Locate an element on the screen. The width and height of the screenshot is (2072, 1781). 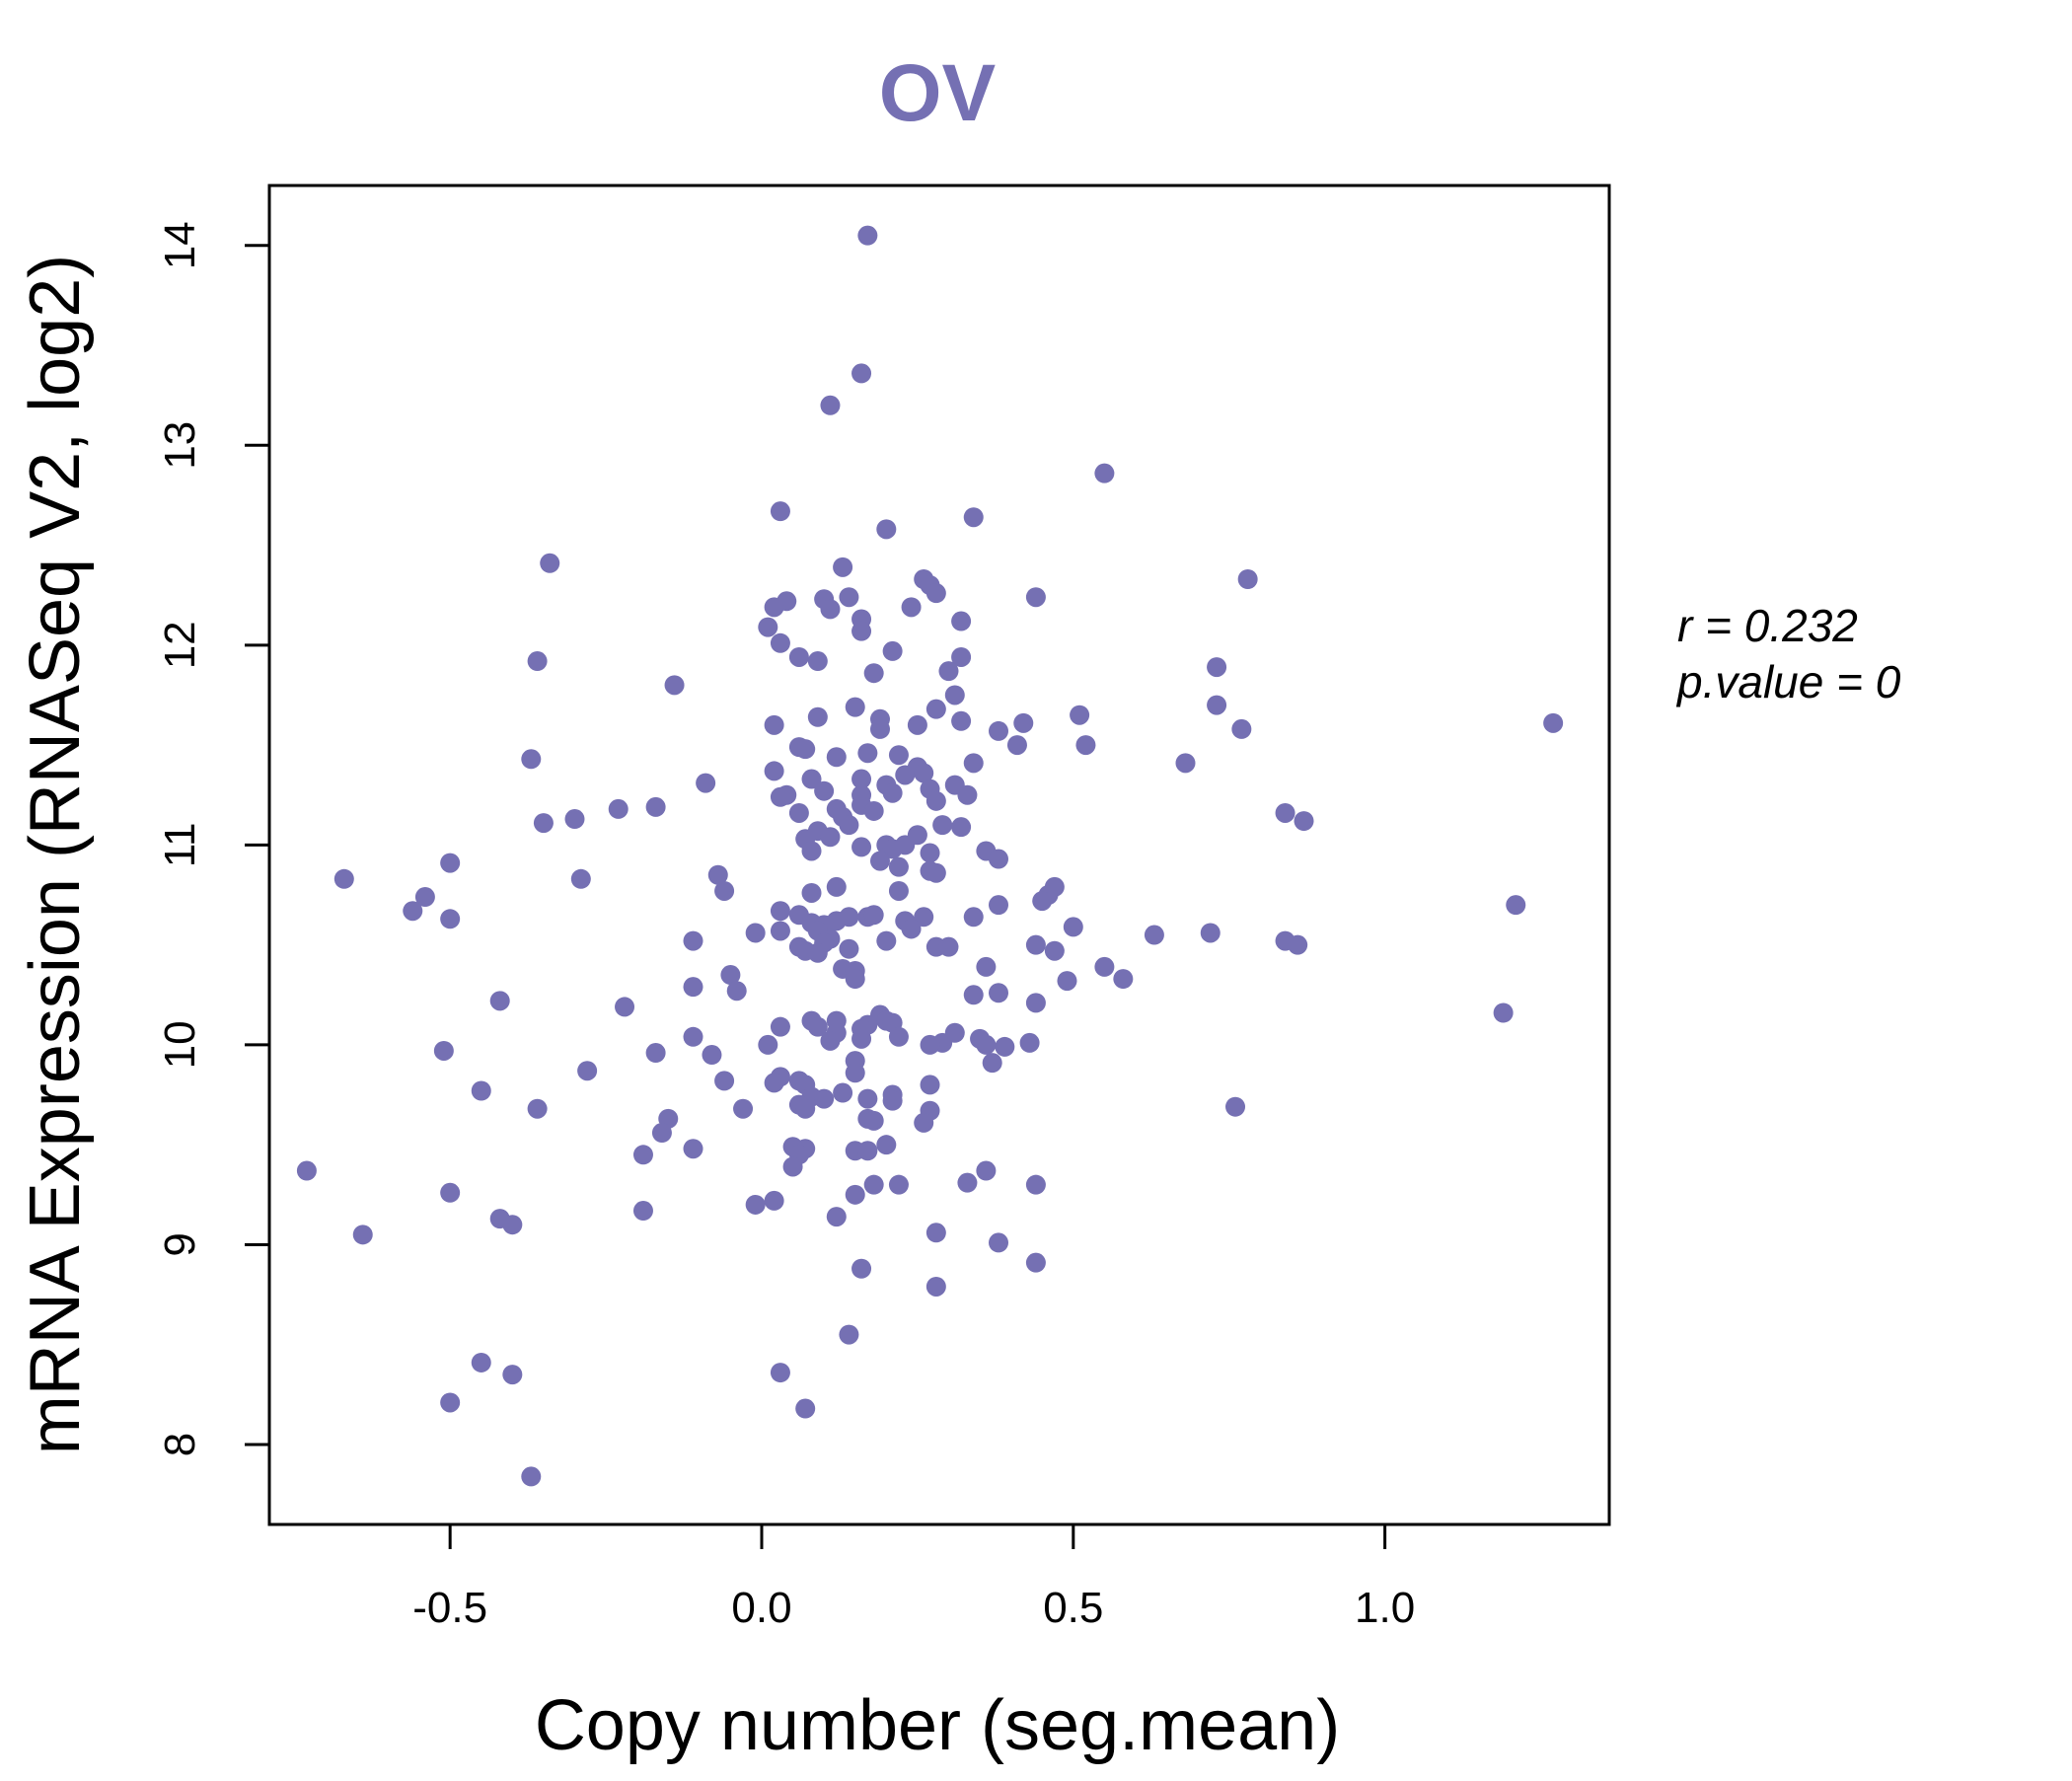
correlation-r: r = 0.232 is located at coordinates (1768, 625).